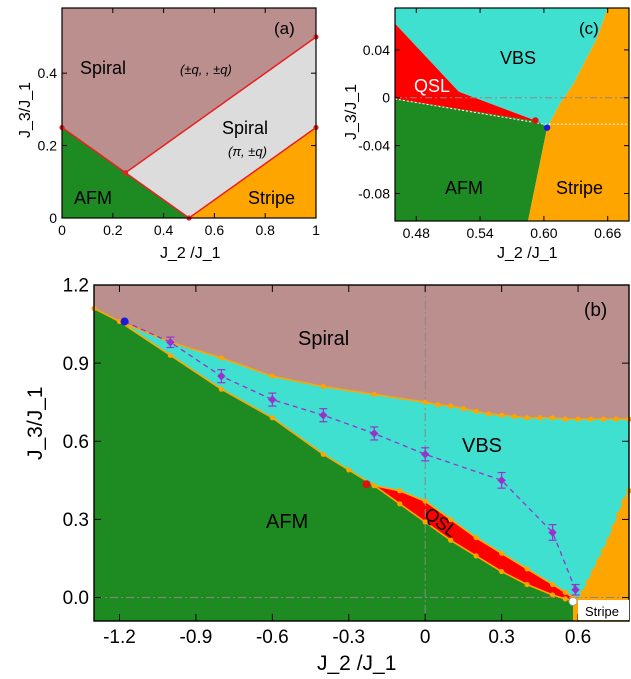 The height and width of the screenshot is (679, 631). What do you see at coordinates (190, 253) in the screenshot?
I see `panel-a-xlabel: J_2 /J_1` at bounding box center [190, 253].